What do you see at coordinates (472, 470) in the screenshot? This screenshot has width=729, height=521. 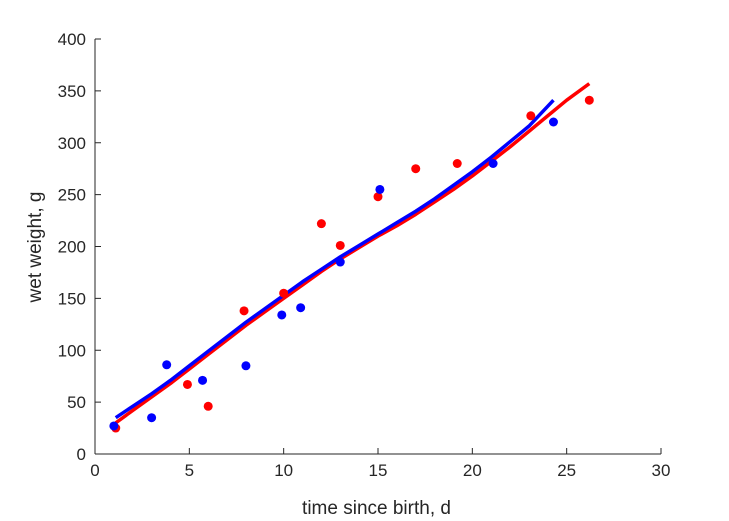 I see `x-tick-label: 20` at bounding box center [472, 470].